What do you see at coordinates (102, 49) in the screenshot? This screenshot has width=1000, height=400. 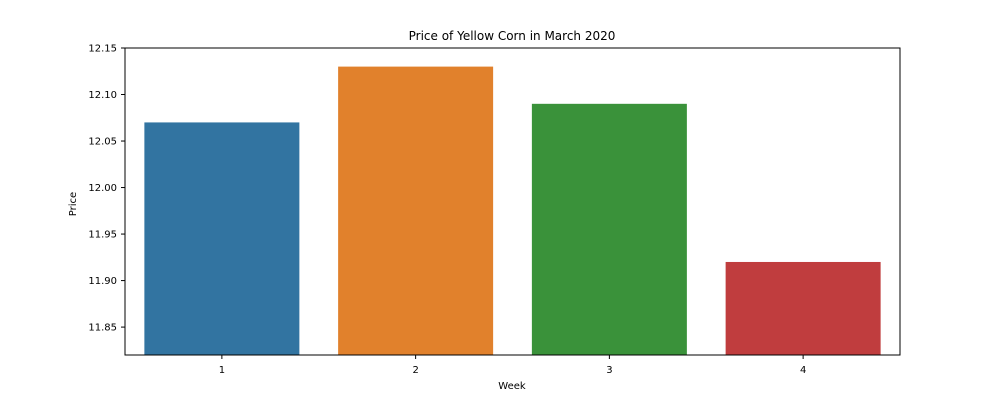 I see `y-tick-label: 12.15` at bounding box center [102, 49].